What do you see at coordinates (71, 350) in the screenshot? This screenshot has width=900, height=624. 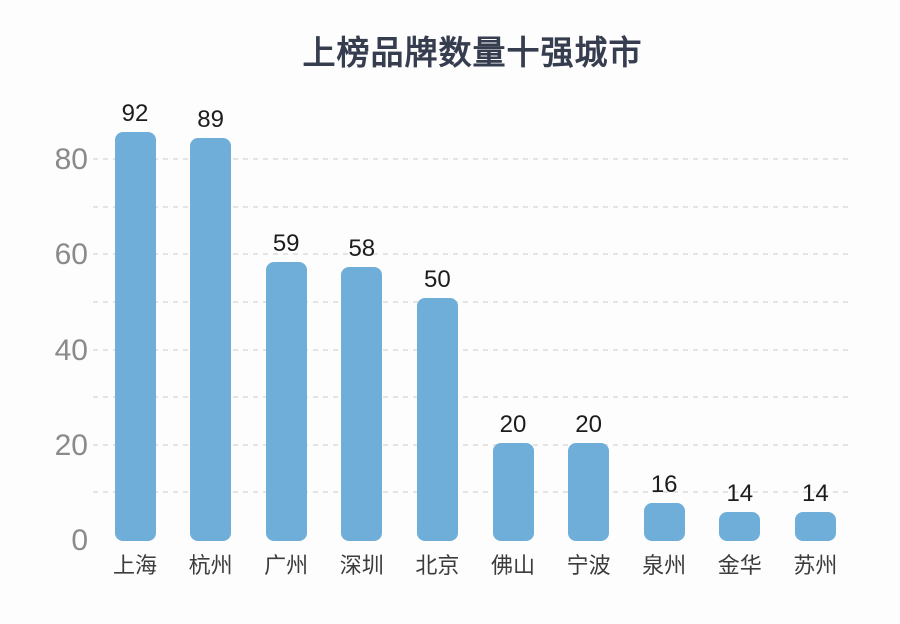 I see `y-axis-tick-label: 40` at bounding box center [71, 350].